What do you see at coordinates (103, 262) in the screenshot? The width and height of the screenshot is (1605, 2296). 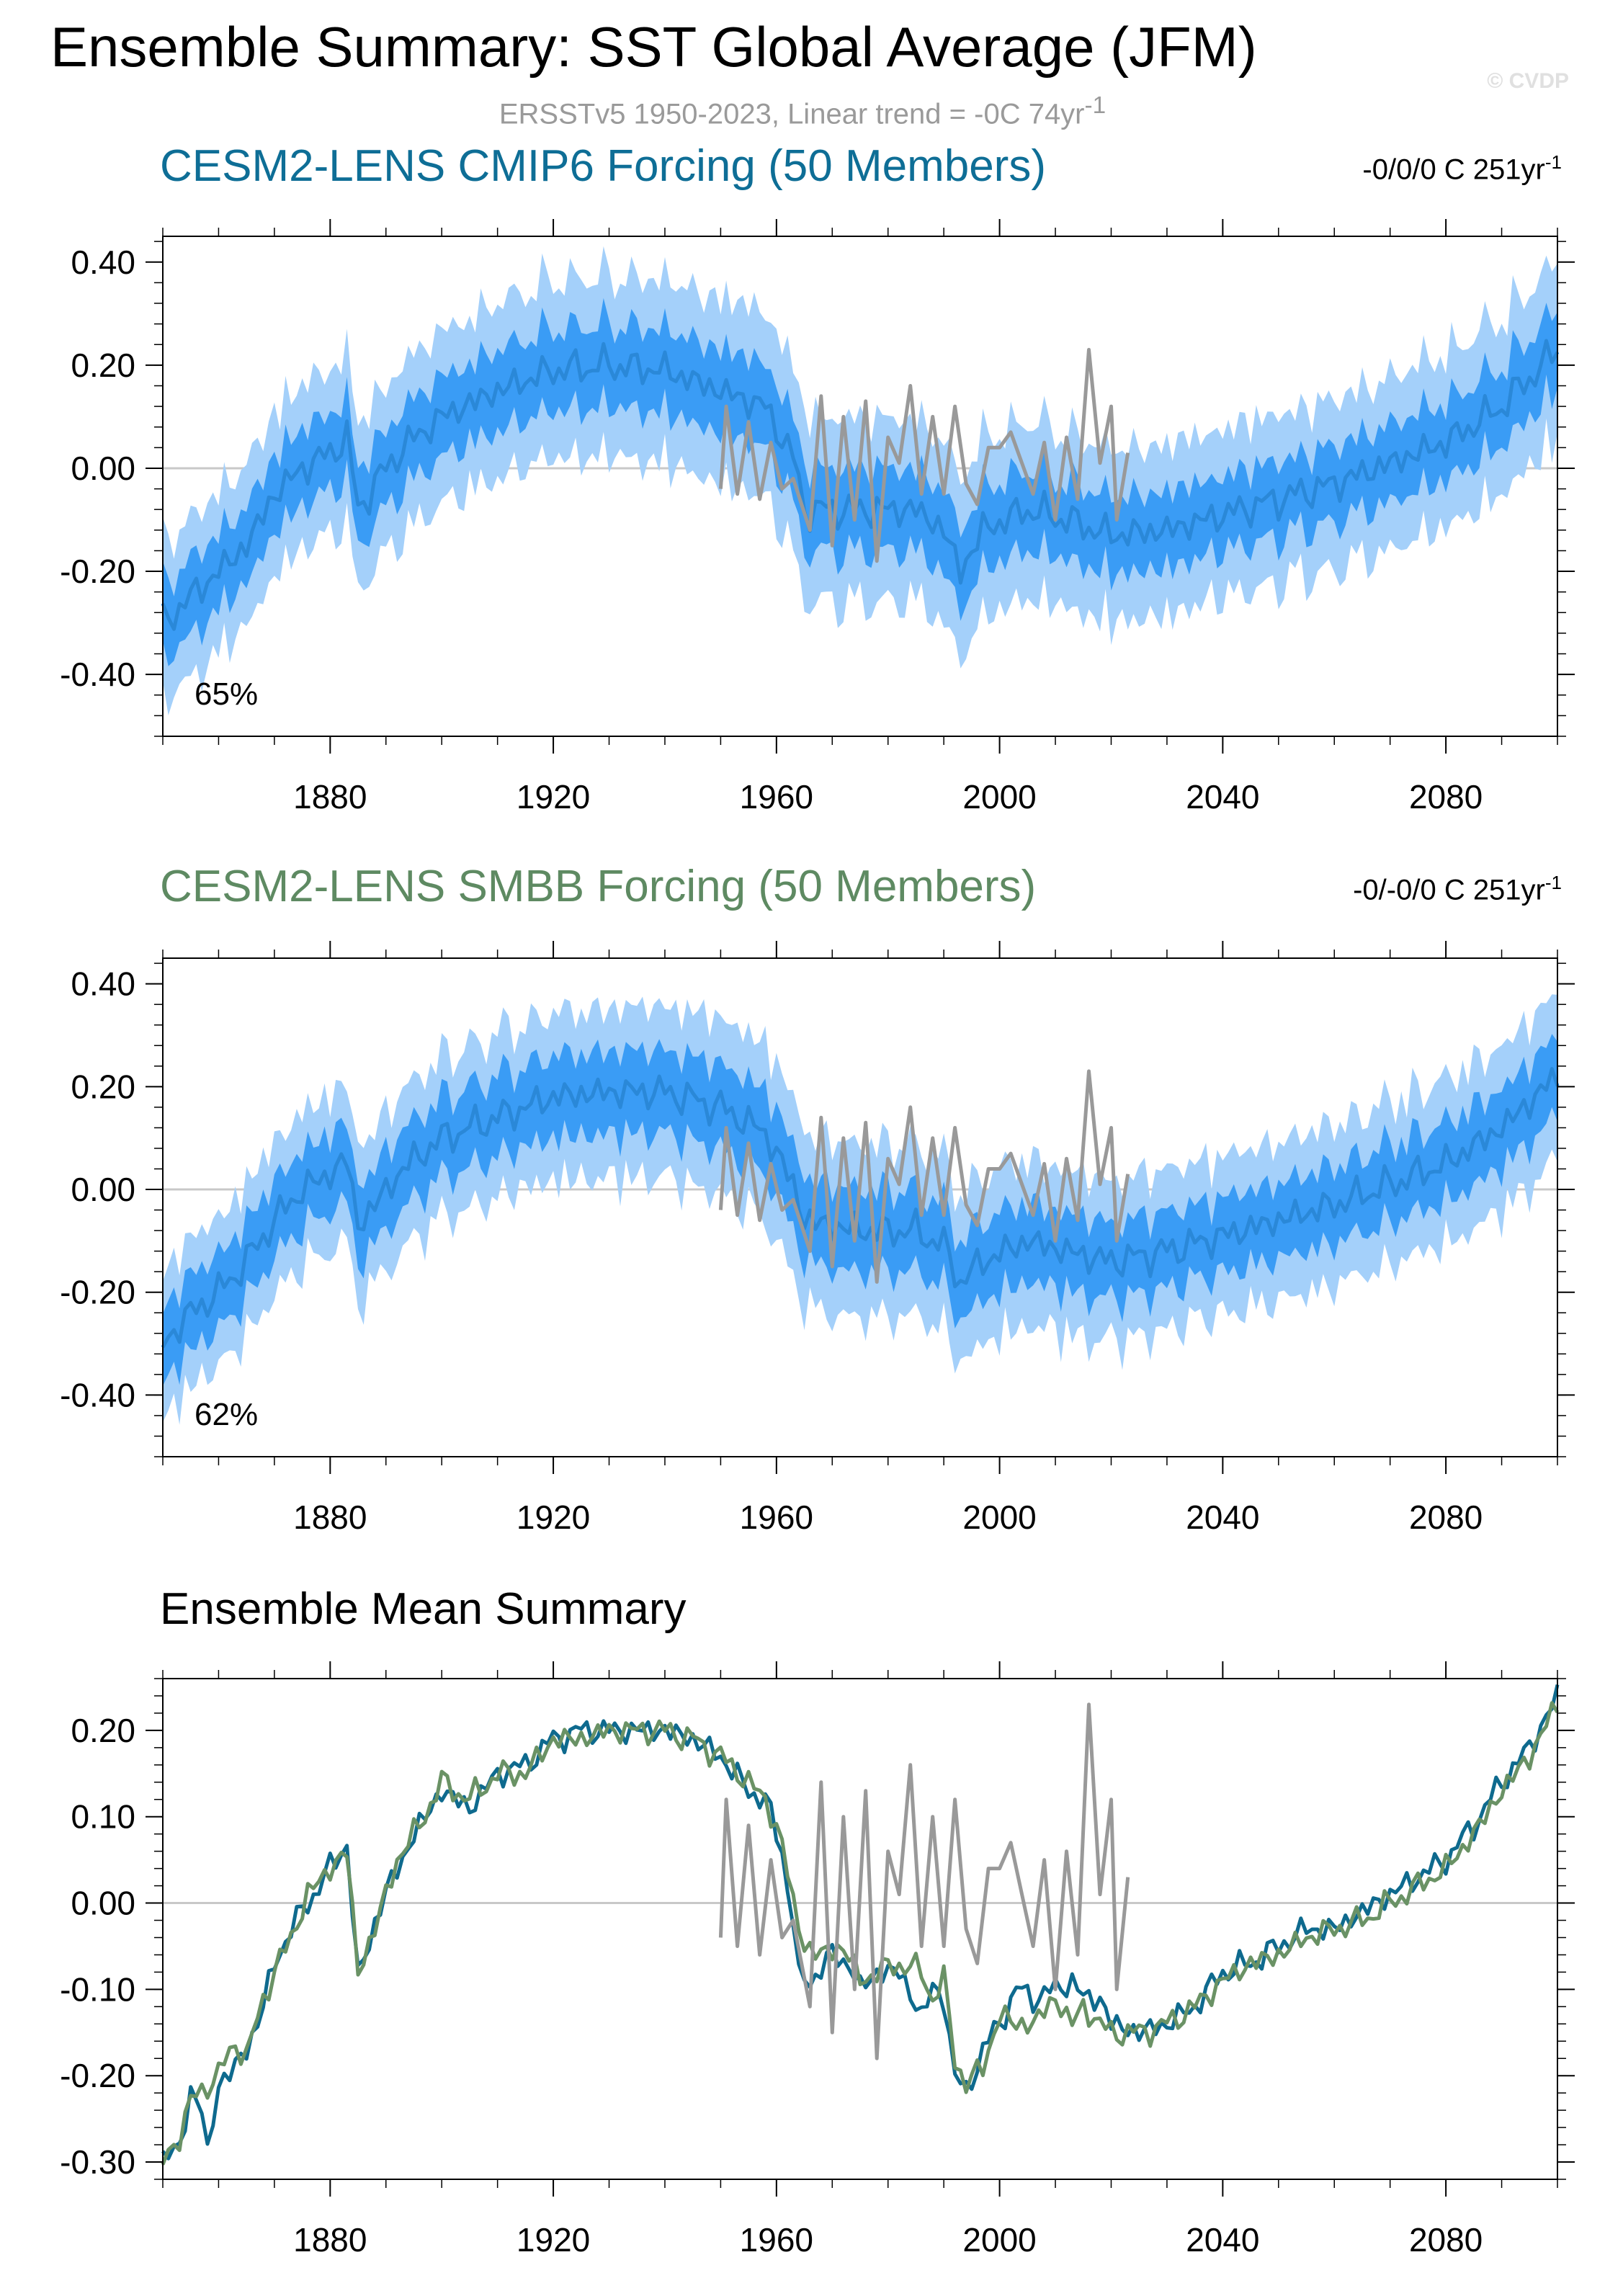 I see `panel-1-y-tick-label: 0.40` at bounding box center [103, 262].